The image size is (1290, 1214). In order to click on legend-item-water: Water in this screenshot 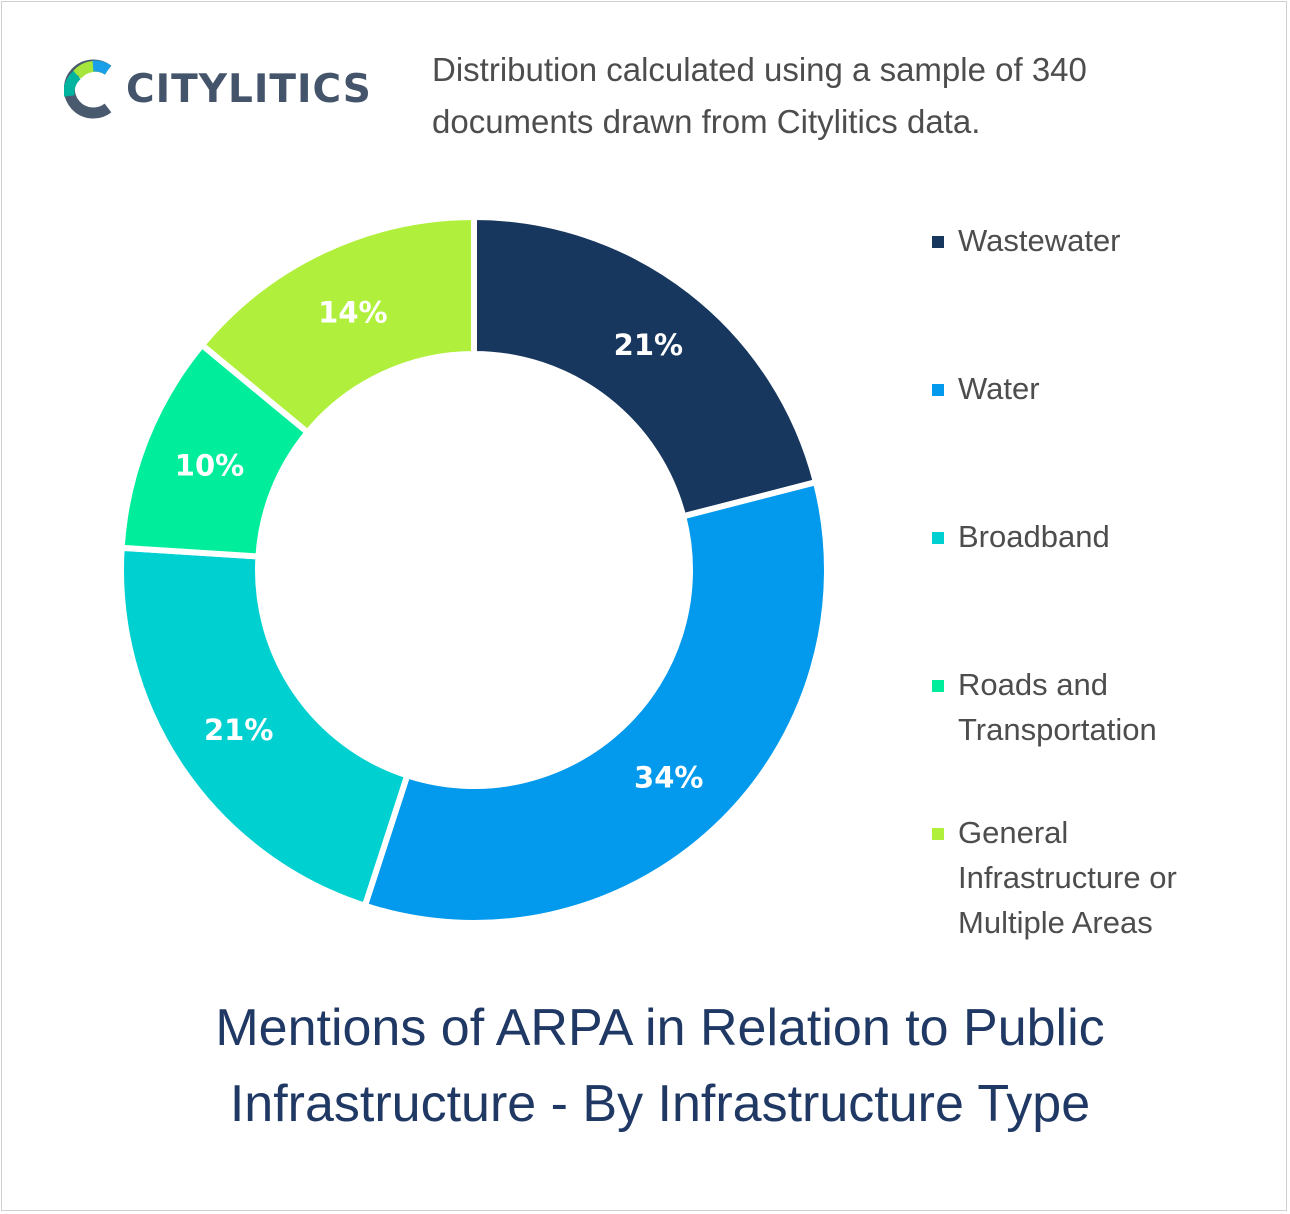, I will do `click(986, 388)`.